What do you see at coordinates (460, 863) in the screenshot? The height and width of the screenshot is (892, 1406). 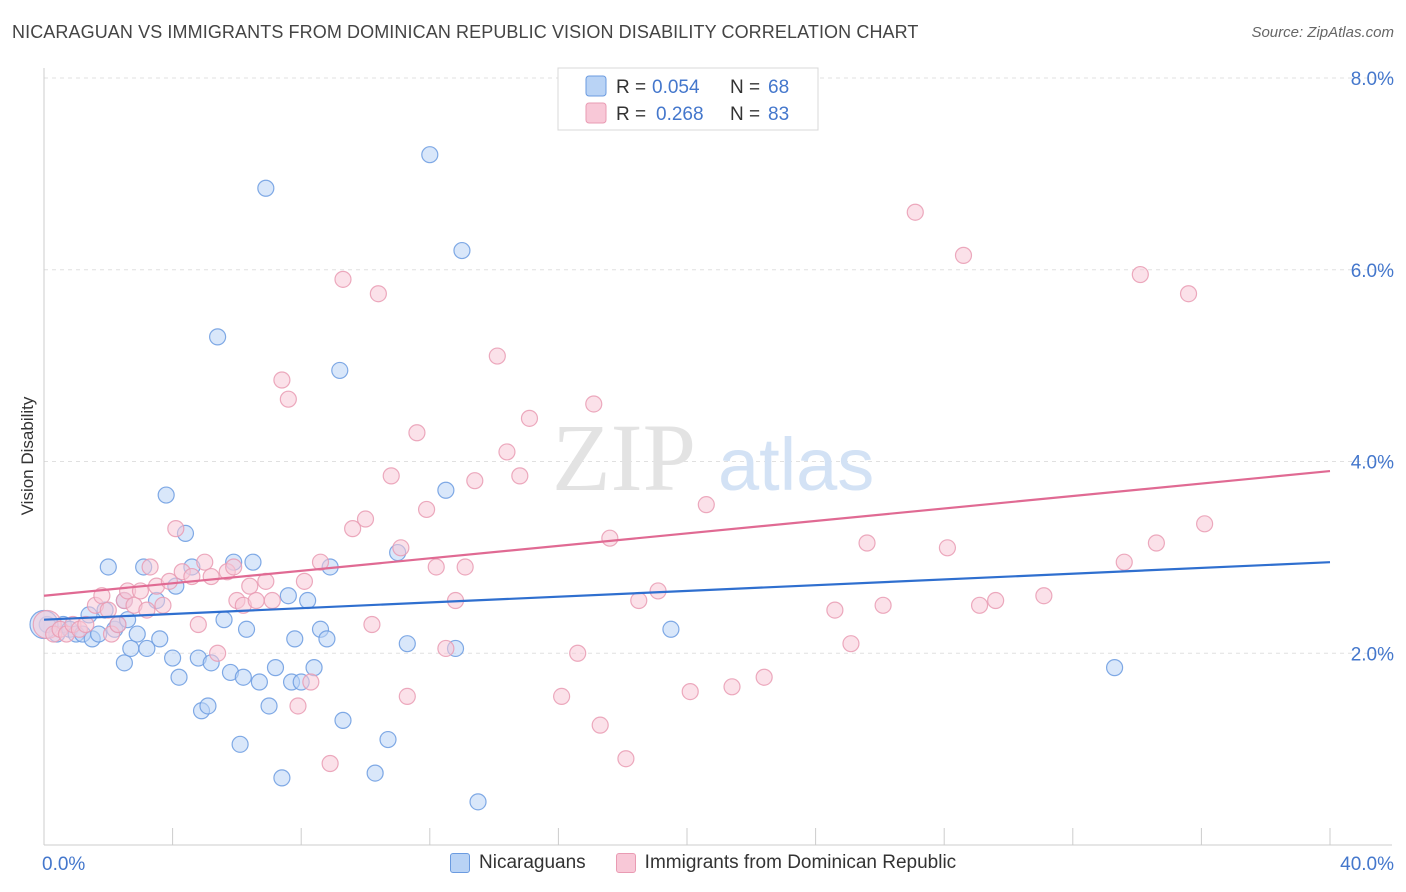 I see `legend-swatch-blue` at bounding box center [460, 863].